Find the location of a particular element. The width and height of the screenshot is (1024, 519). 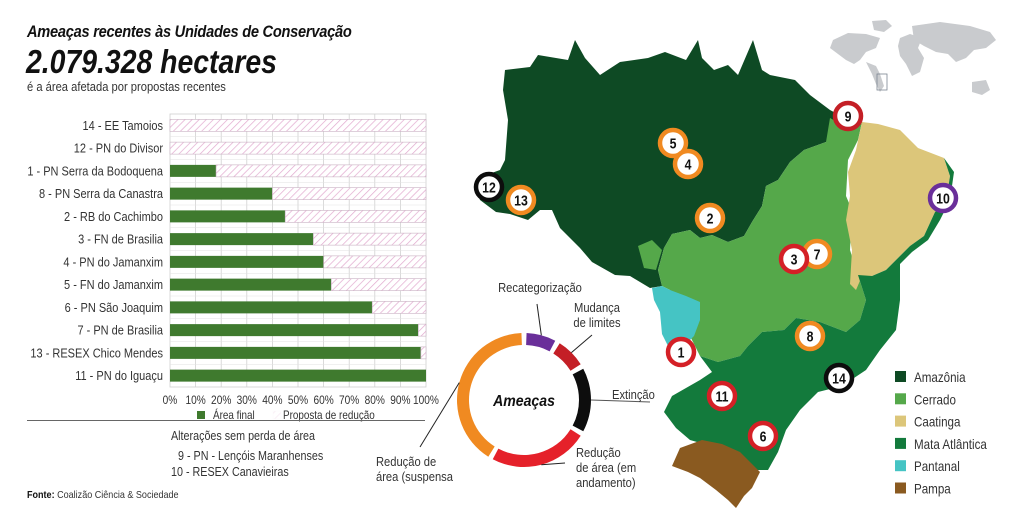

map-marker-9: 9 is located at coordinates (848, 116).